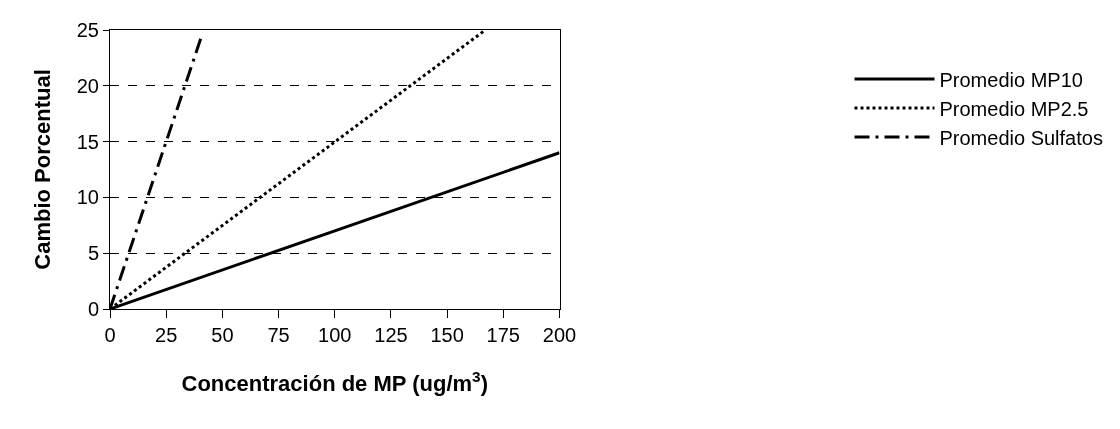 The height and width of the screenshot is (429, 1120). Describe the element at coordinates (1021, 137) in the screenshot. I see `legend-label: Promedio Sulfatos` at that location.